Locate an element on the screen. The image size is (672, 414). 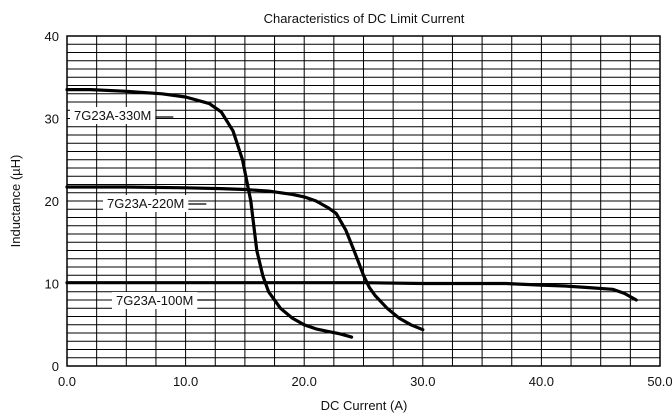
y-tick-label: 0 is located at coordinates (55, 366).